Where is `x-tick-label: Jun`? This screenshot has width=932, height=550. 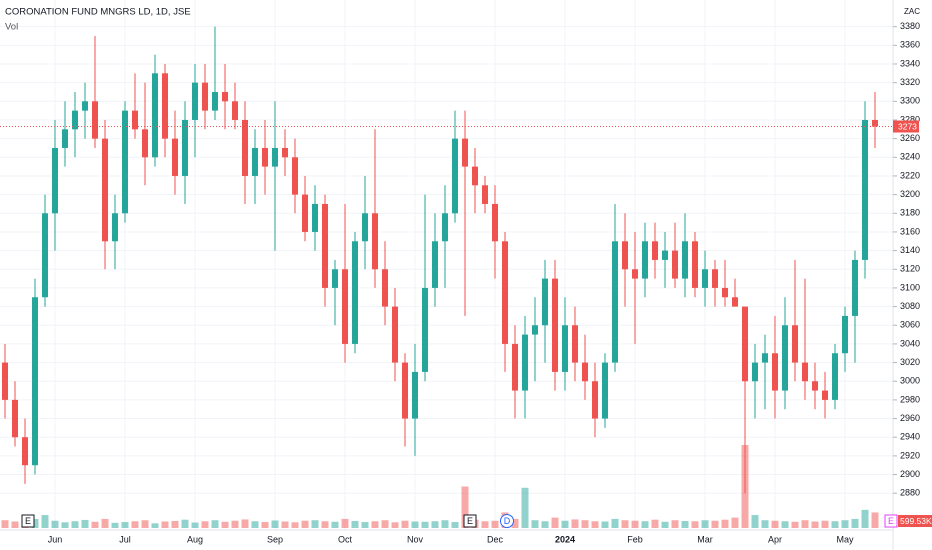
x-tick-label: Jun is located at coordinates (55, 539).